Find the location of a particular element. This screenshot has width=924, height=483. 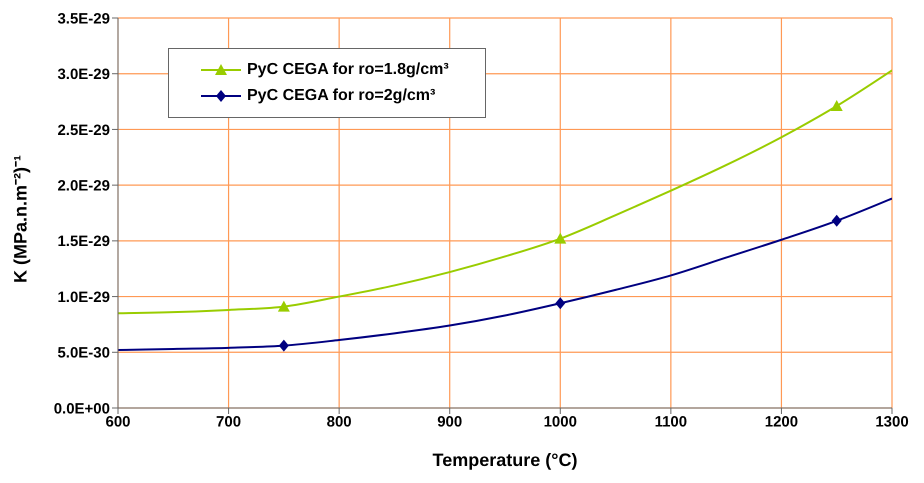

y-axis-title: K (MPa.n.m⁻²)⁻¹ is located at coordinates (20, 219).